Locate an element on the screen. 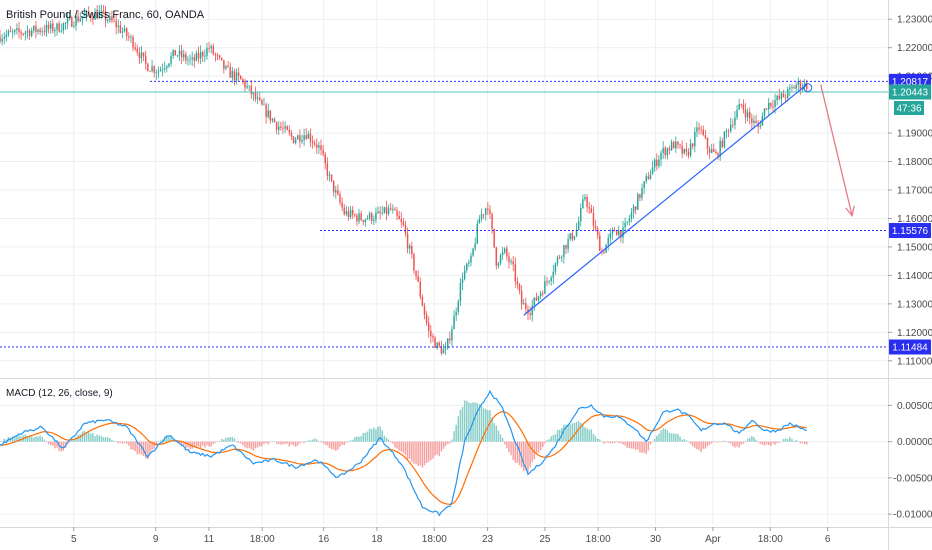 The width and height of the screenshot is (932, 550). time-axis: 5 9 11 18:00 16 18 18:00 23 25 18:00 30 Apr 18:00 6 is located at coordinates (466, 536).